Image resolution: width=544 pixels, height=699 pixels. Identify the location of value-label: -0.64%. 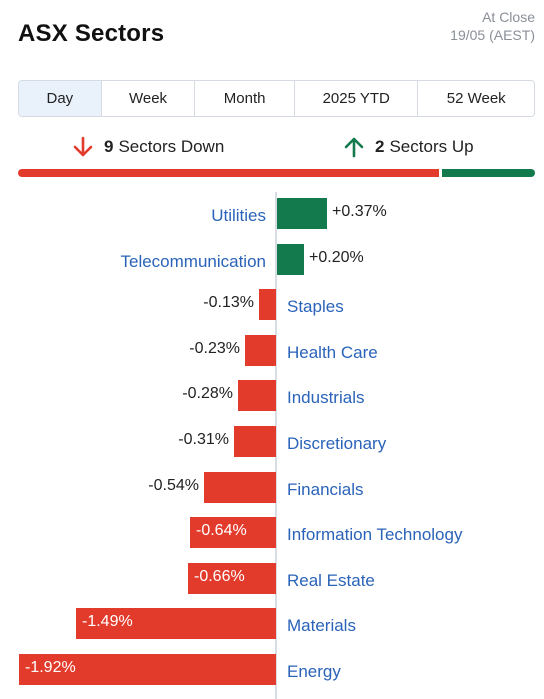
(221, 530).